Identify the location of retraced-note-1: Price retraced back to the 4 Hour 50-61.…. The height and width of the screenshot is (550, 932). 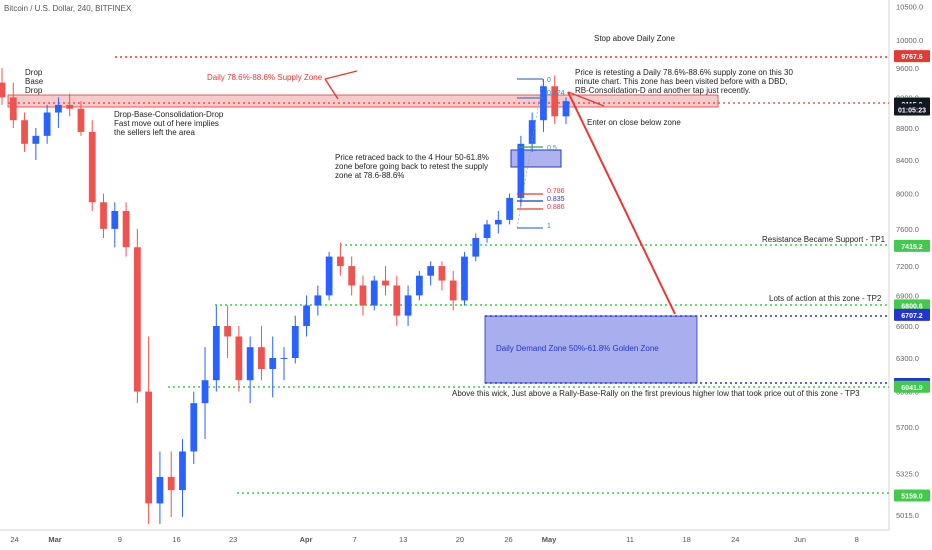
(412, 157).